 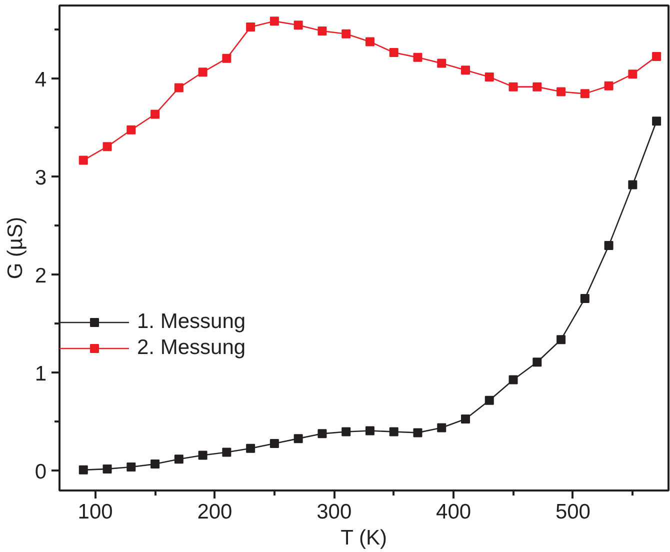 I want to click on legend-label: 1. Messung, so click(x=191, y=322).